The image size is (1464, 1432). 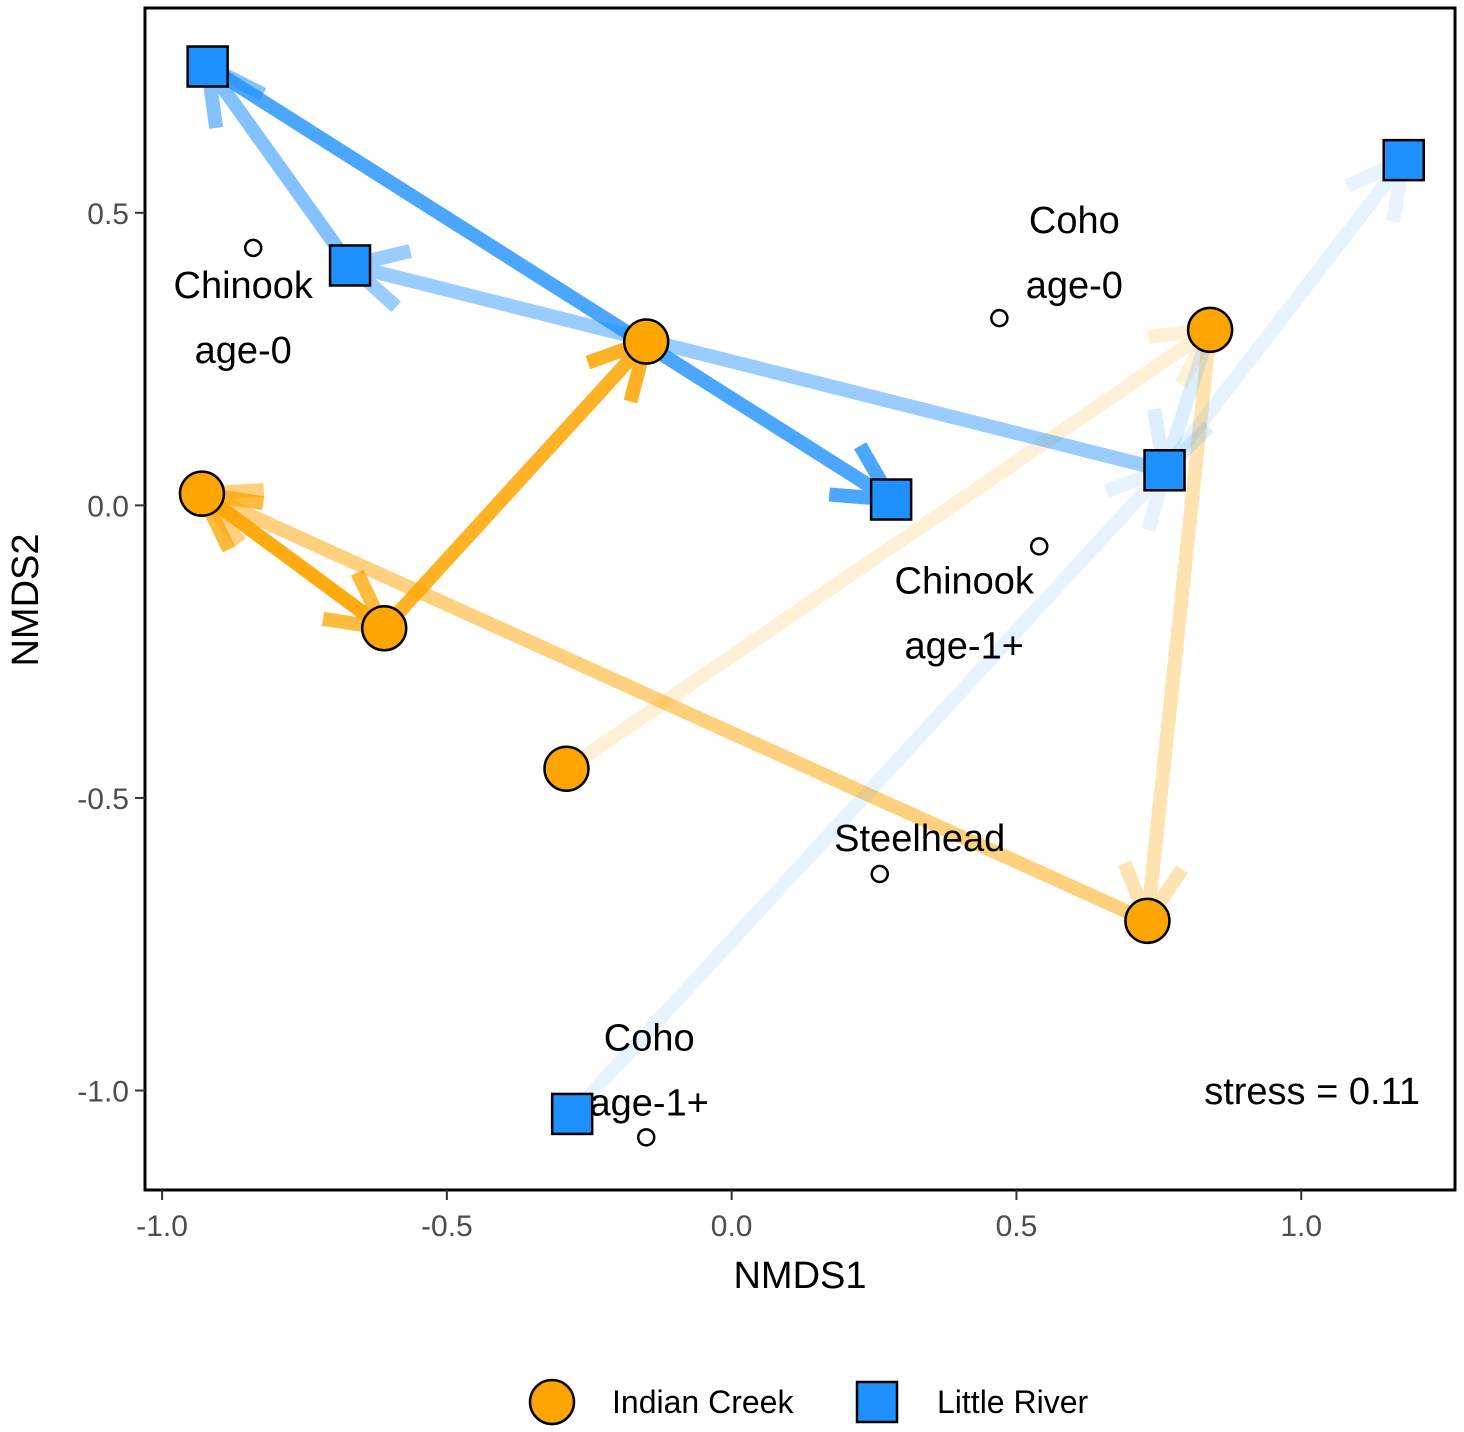 What do you see at coordinates (808, 1402) in the screenshot?
I see `legend: Indian Creek Little River` at bounding box center [808, 1402].